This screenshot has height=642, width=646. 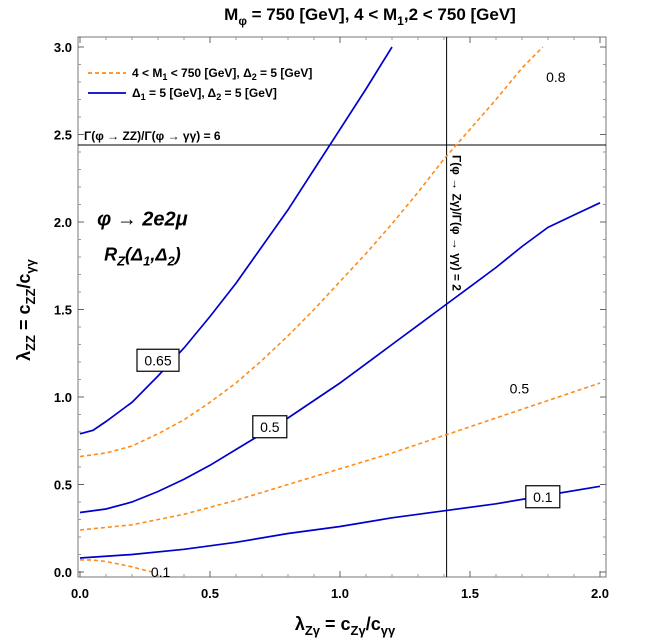 I want to click on y-tick-label: 0.5, so click(x=63, y=485).